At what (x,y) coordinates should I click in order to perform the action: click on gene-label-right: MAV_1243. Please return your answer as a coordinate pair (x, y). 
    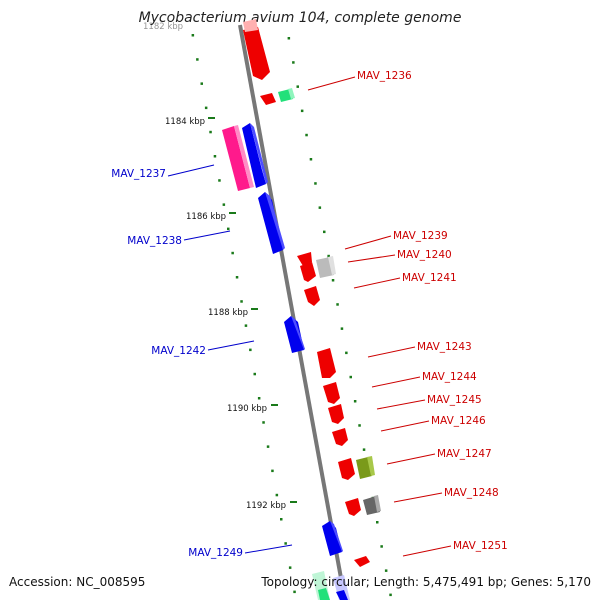
    Looking at the image, I should click on (444, 347).